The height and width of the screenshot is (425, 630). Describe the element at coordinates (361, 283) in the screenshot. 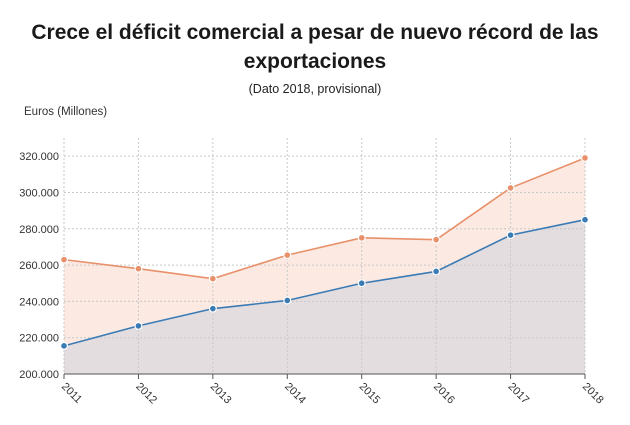

I see `series-2-point-2015` at that location.